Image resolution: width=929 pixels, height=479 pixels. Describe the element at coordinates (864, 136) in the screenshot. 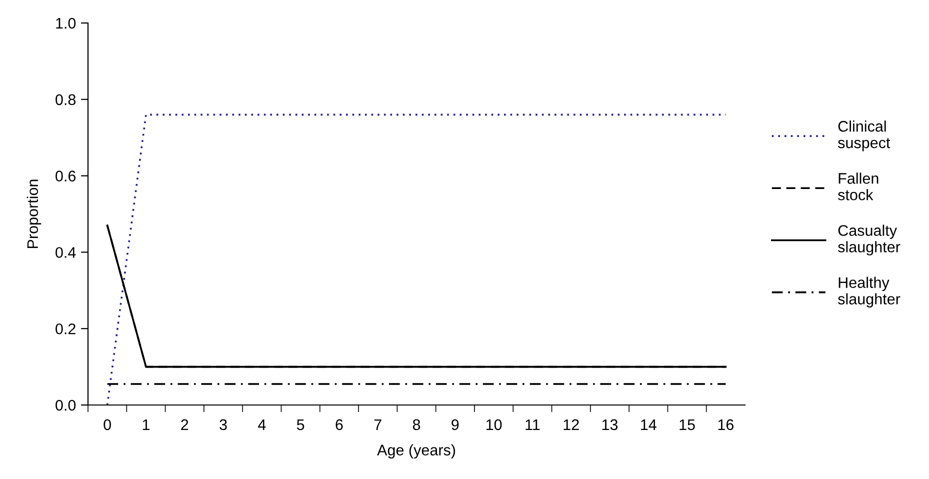

I see `legend-label: Clinical suspect` at that location.